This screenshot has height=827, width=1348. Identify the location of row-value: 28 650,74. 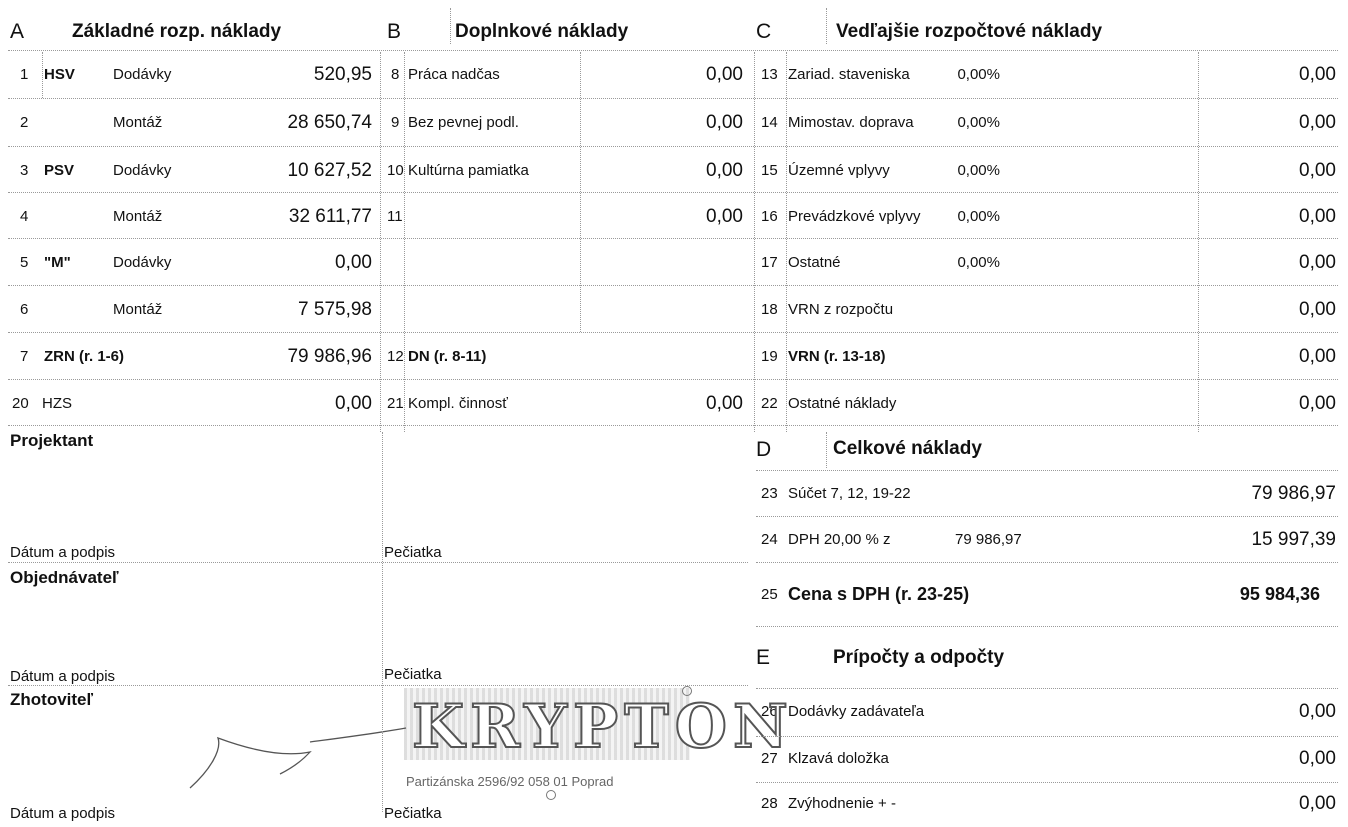
(329, 122).